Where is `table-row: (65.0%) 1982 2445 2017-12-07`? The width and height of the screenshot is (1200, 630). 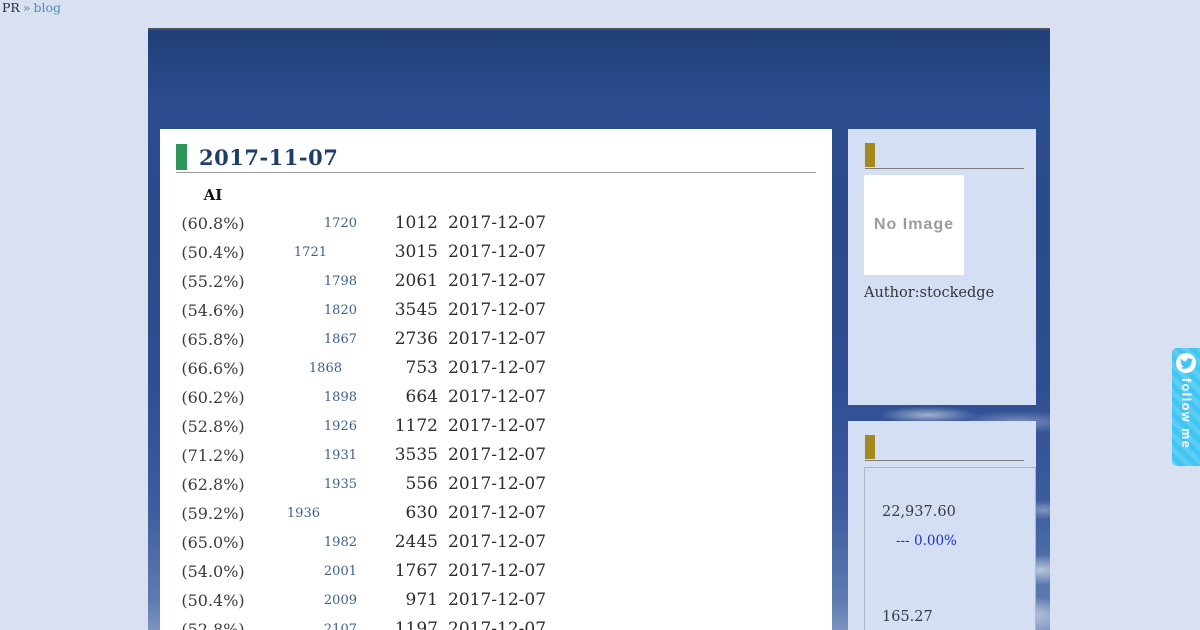 table-row: (65.0%) 1982 2445 2017-12-07 is located at coordinates (417, 542).